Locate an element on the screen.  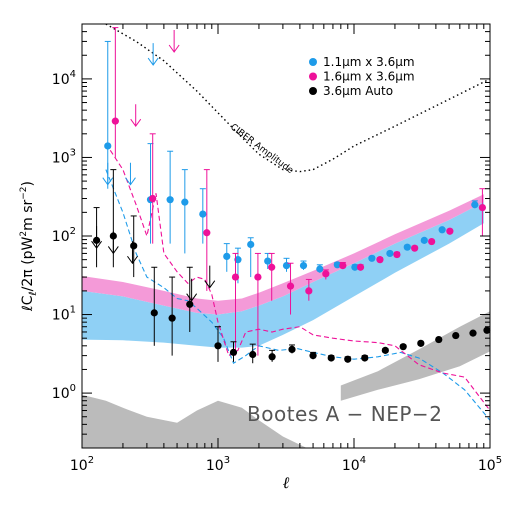
x-tick-label: 10⁵ is located at coordinates (490, 464).